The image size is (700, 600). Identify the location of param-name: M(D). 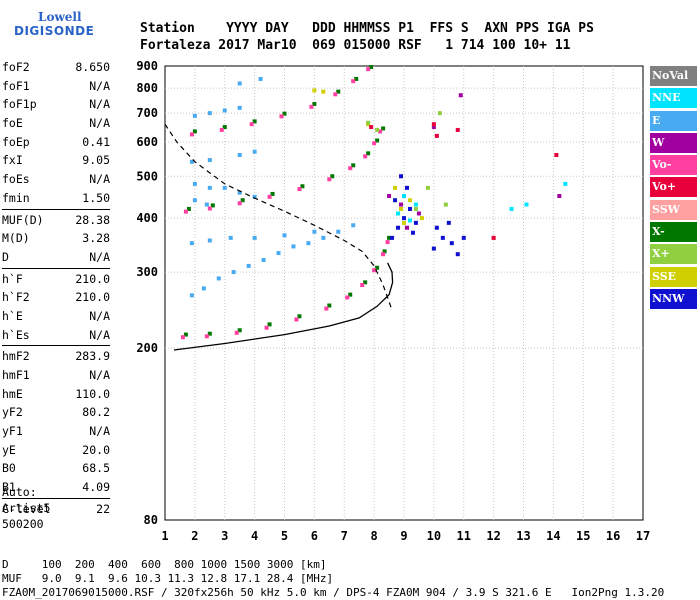
(16, 238).